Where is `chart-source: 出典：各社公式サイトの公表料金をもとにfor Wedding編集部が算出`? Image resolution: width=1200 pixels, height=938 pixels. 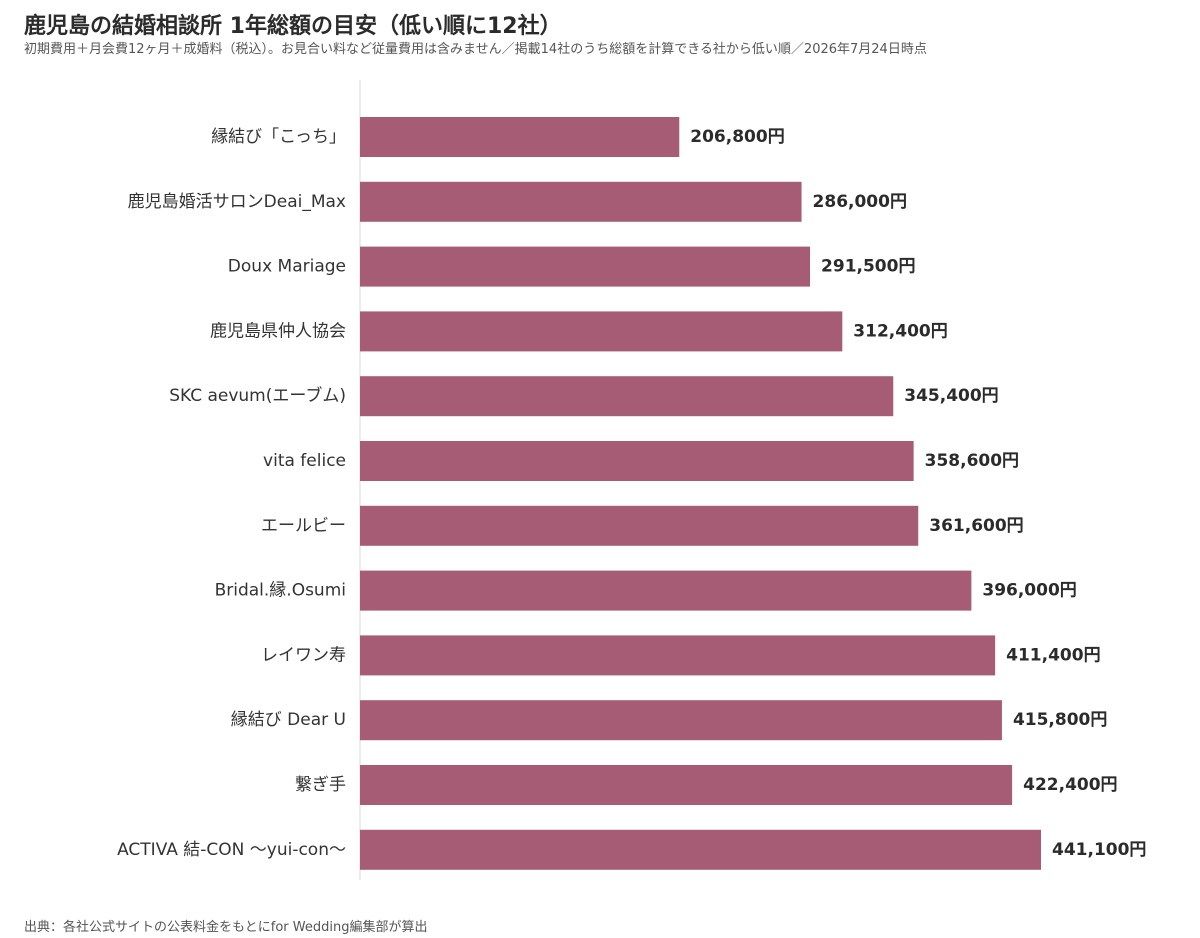 chart-source: 出典：各社公式サイトの公表料金をもとにfor Wedding編集部が算出 is located at coordinates (226, 927).